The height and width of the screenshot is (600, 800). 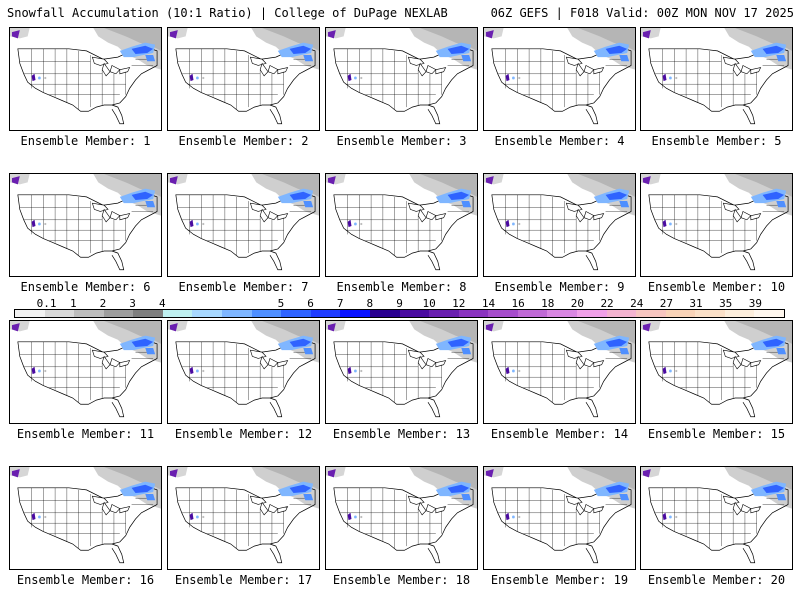 What do you see at coordinates (716, 580) in the screenshot?
I see `member-caption: Ensemble Member: 20` at bounding box center [716, 580].